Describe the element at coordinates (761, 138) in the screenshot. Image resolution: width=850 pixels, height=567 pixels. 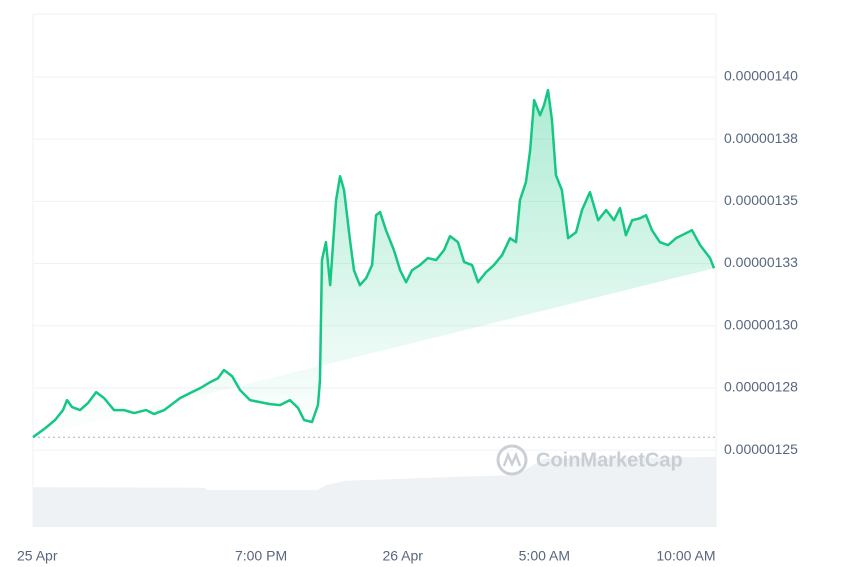
I see `y-tick-label: 0.00000138` at that location.